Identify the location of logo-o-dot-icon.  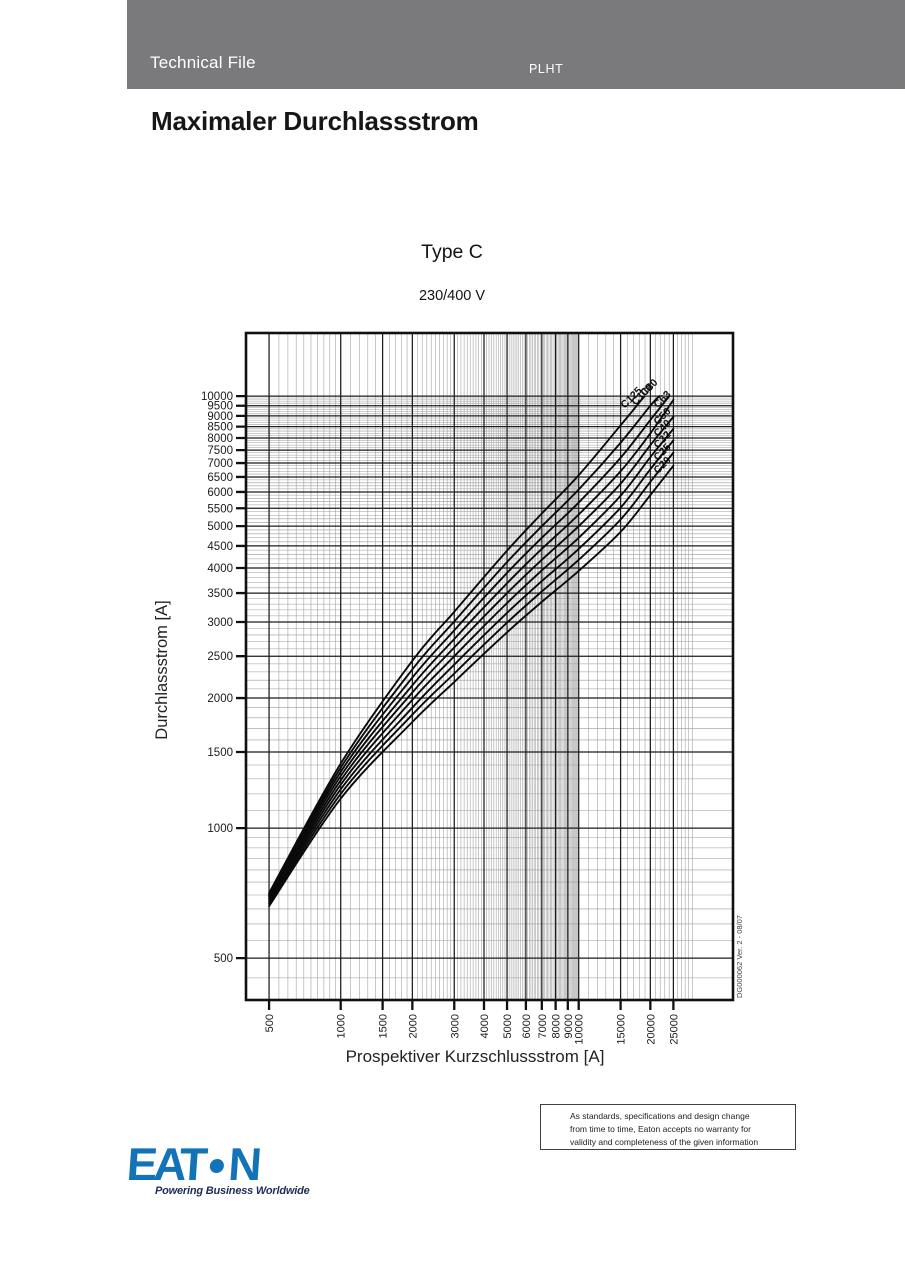
(216, 1166).